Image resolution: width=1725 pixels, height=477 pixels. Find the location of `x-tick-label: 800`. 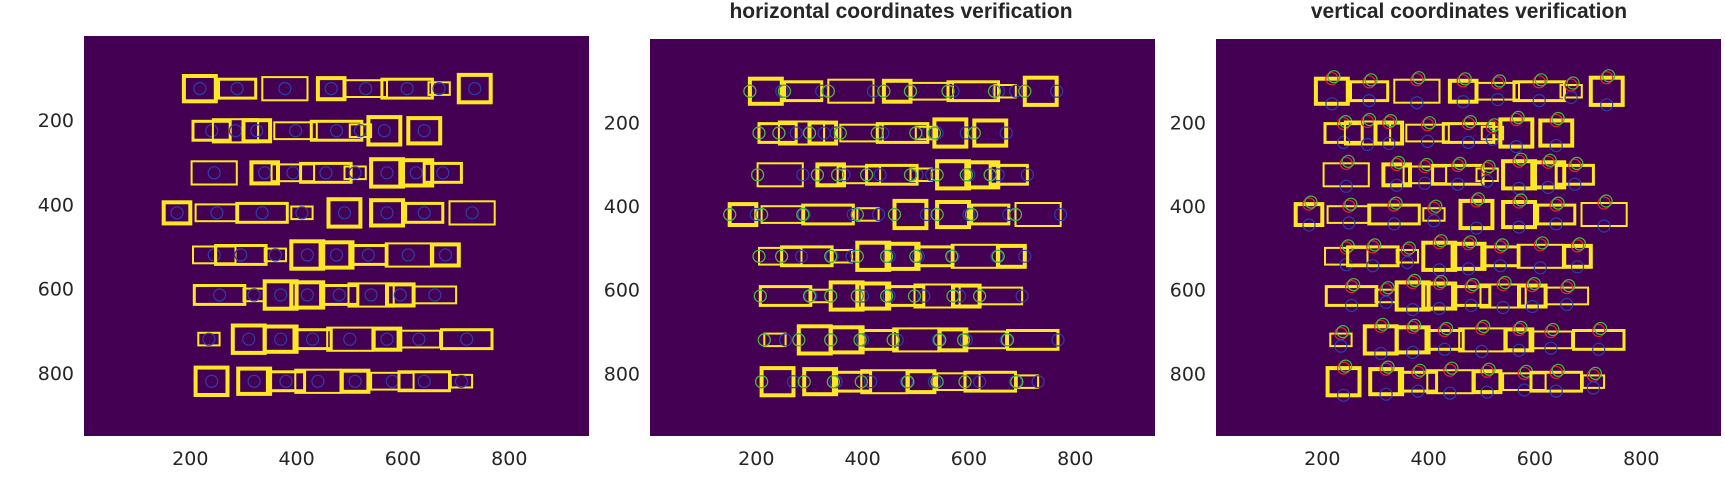

x-tick-label: 800 is located at coordinates (1075, 459).